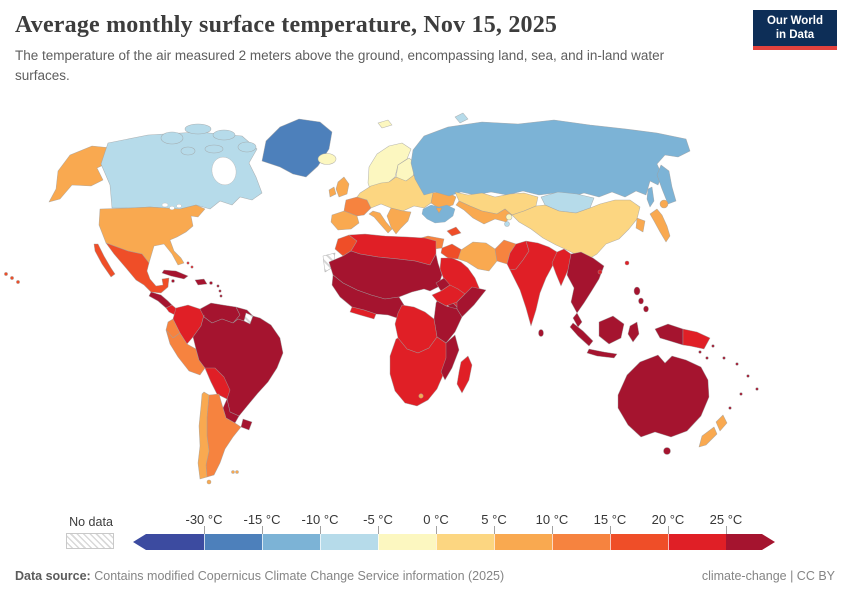 This screenshot has height=600, width=850. What do you see at coordinates (650, 197) in the screenshot?
I see `sakhalin` at bounding box center [650, 197].